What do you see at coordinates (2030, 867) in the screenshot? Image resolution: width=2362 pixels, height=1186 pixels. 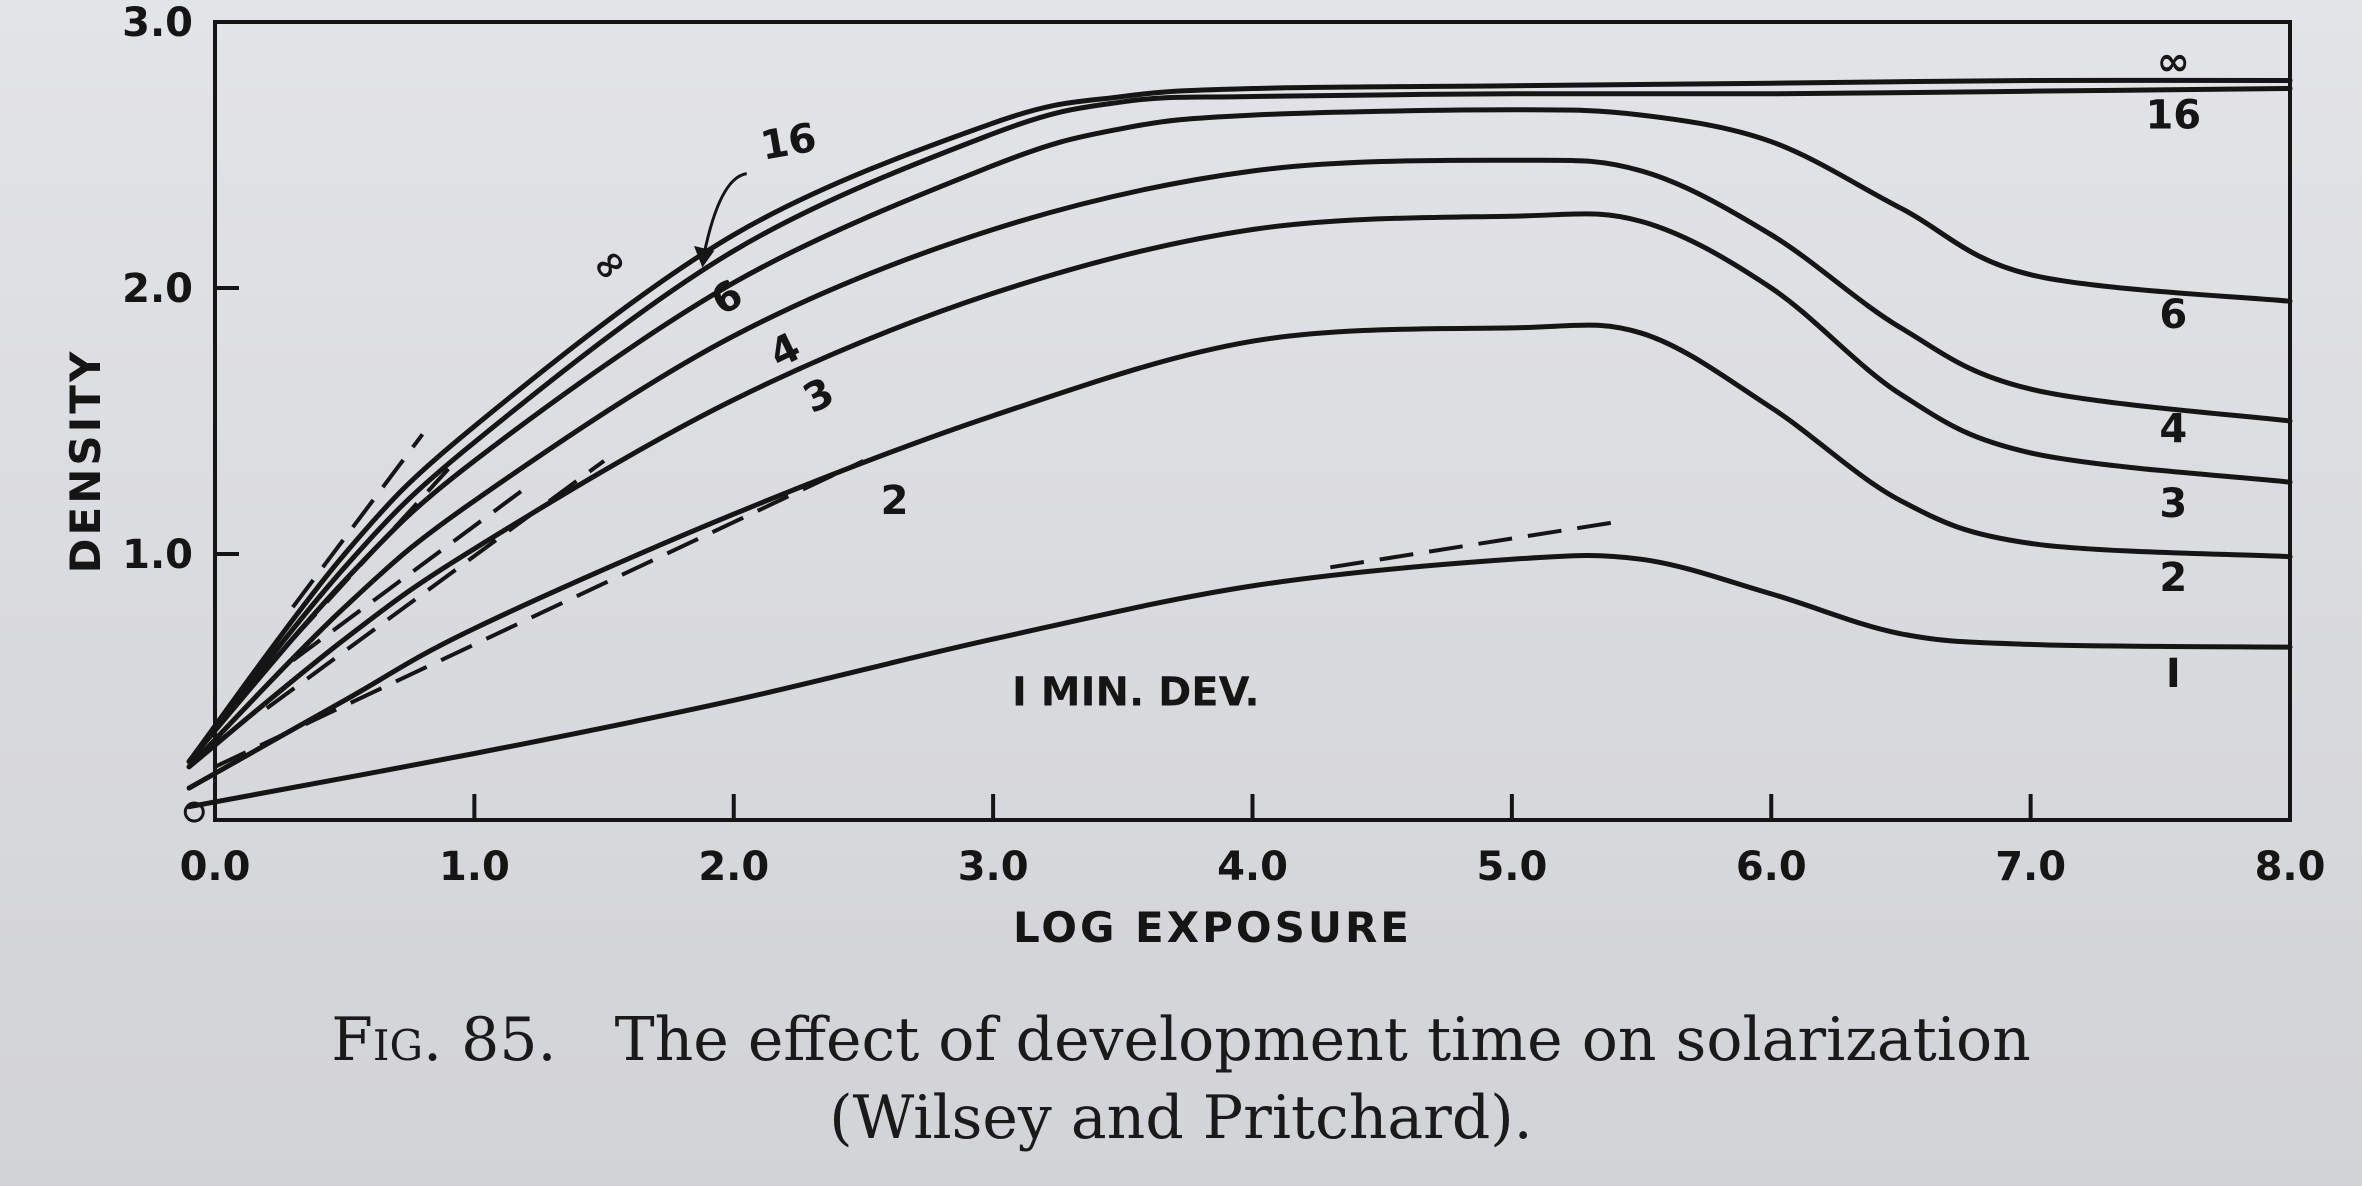 I see `x-tick-label: 7.0` at bounding box center [2030, 867].